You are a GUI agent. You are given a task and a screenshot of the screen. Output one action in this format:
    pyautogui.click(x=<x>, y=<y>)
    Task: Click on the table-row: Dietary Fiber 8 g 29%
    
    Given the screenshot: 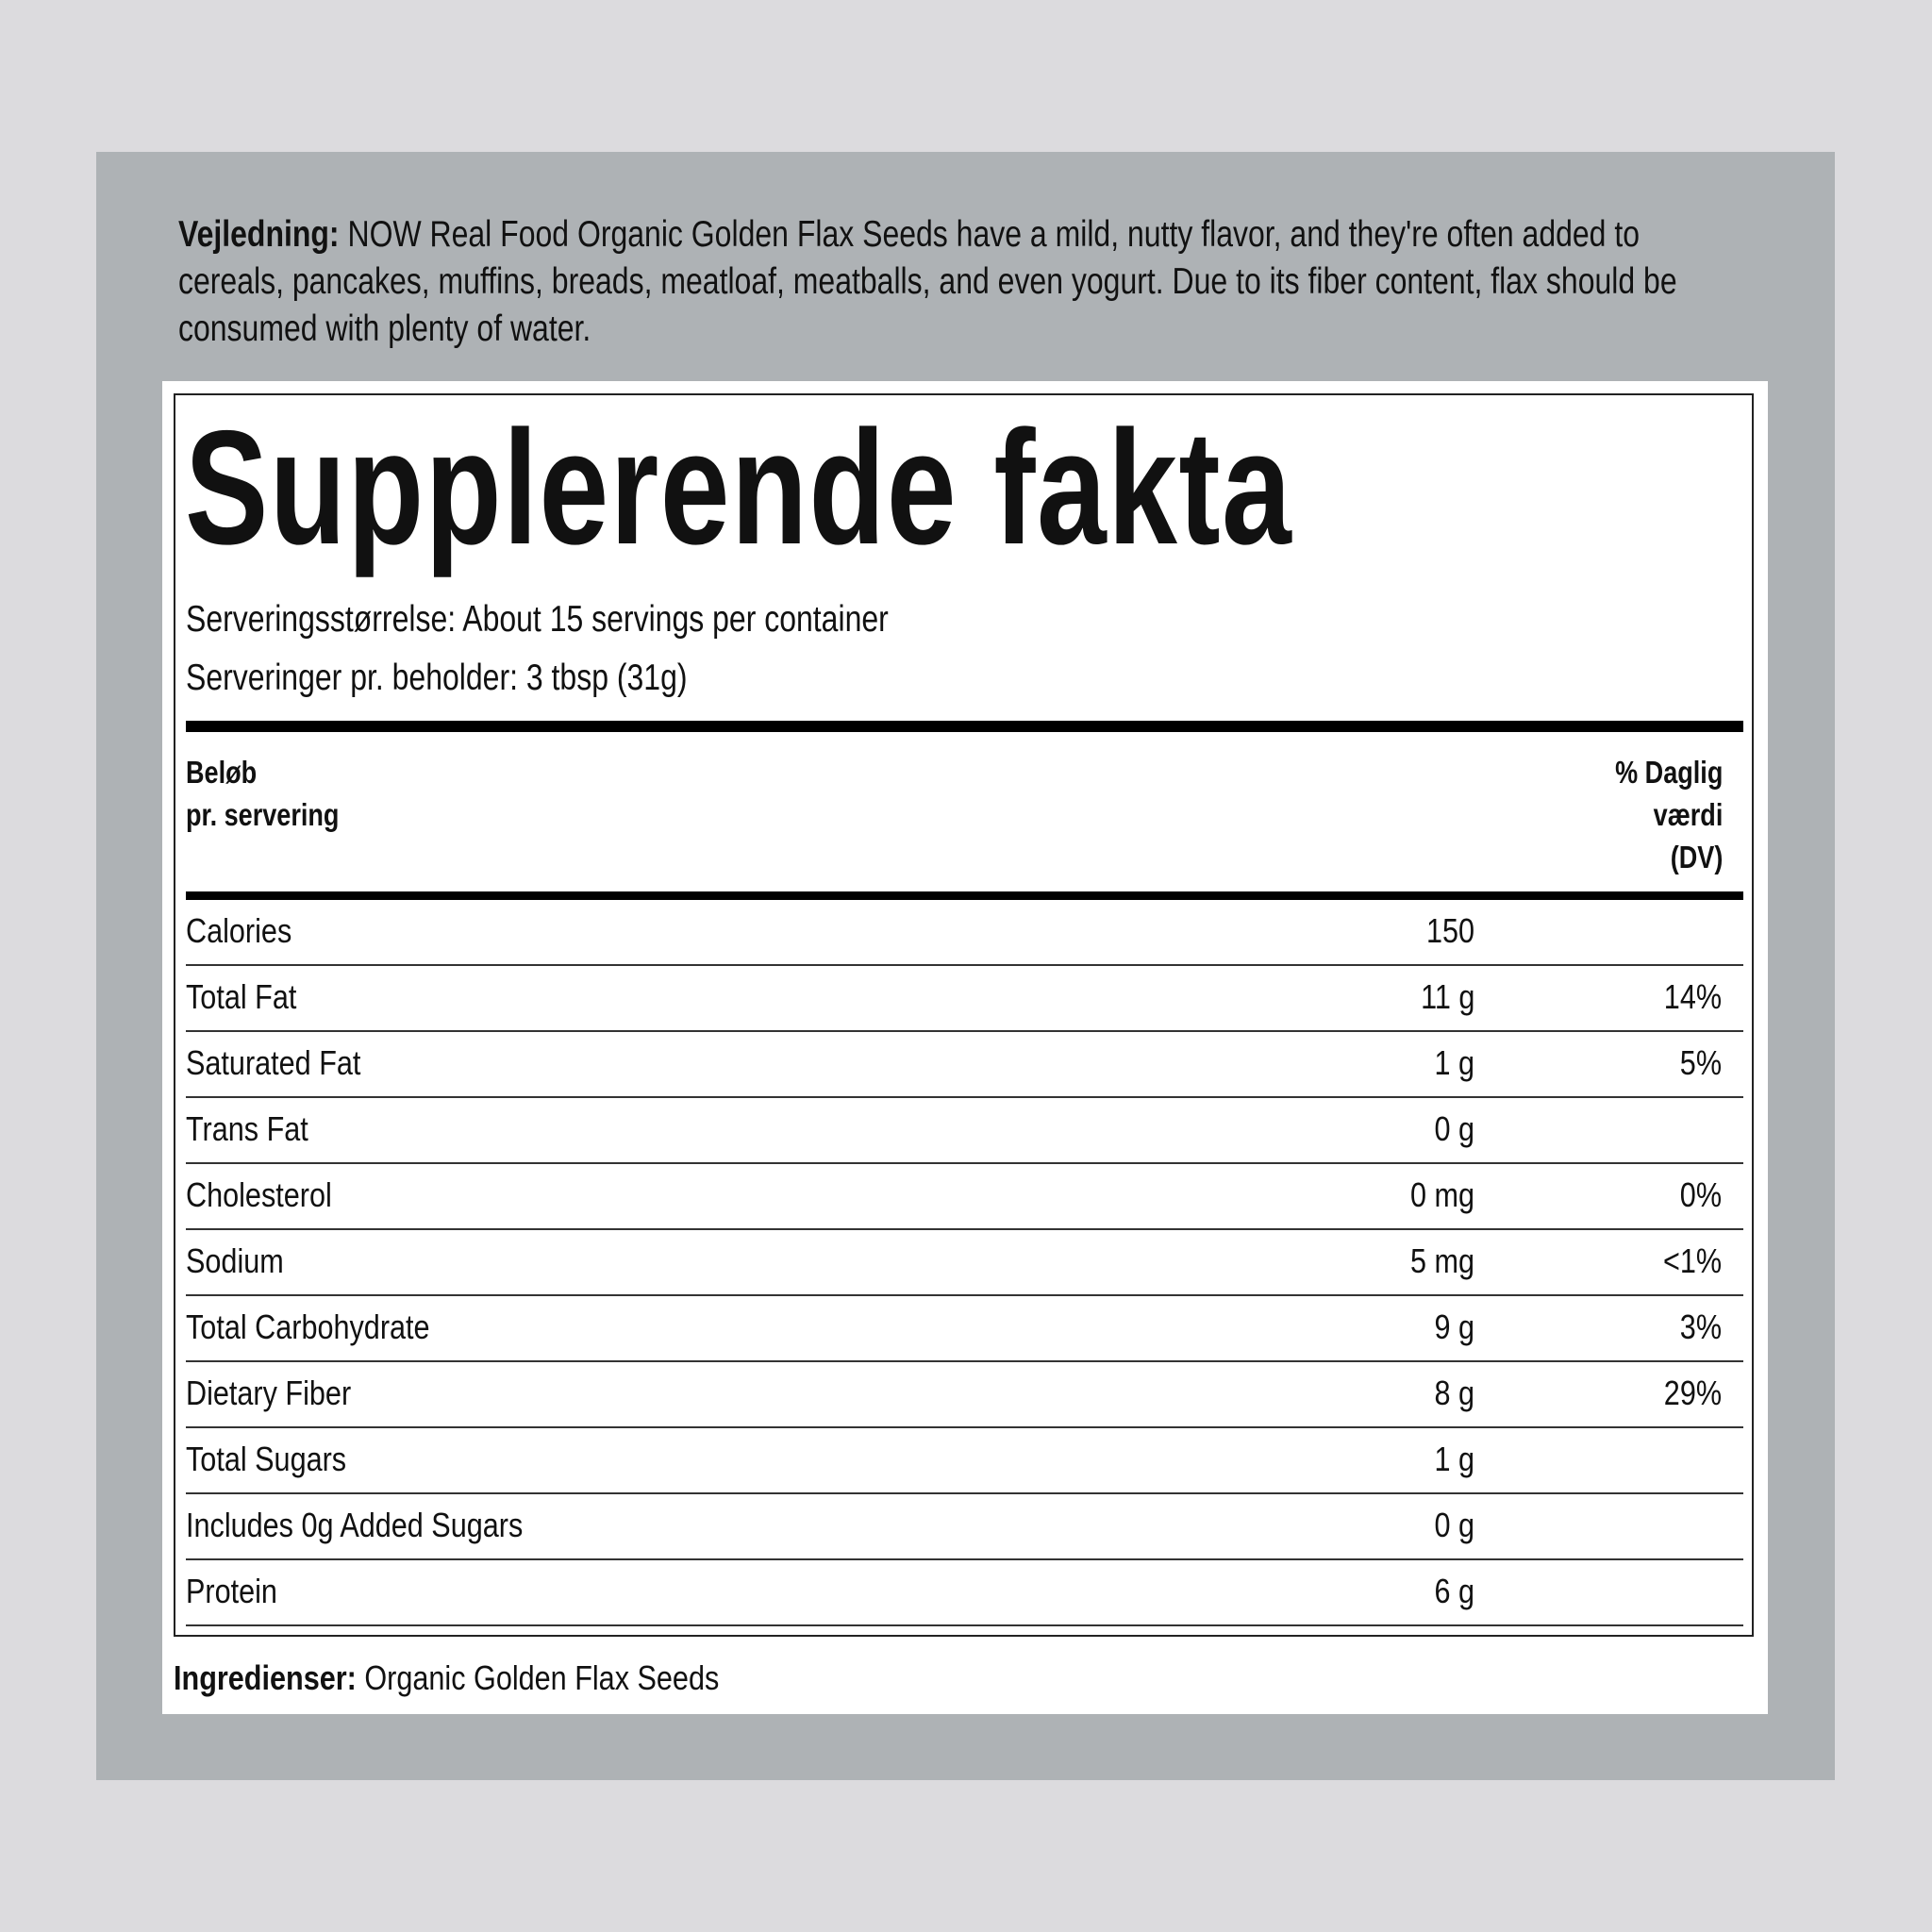 What is the action you would take?
    pyautogui.click(x=964, y=1395)
    